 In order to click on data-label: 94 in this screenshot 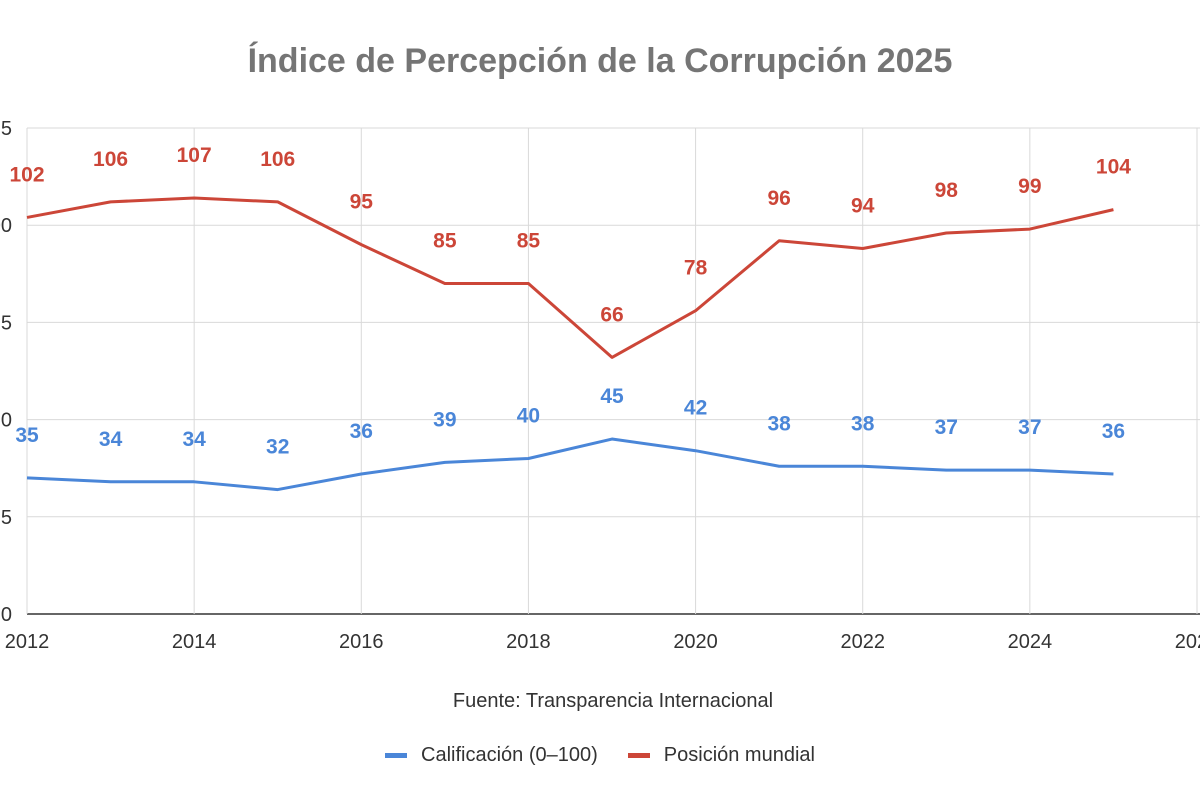, I will do `click(863, 206)`.